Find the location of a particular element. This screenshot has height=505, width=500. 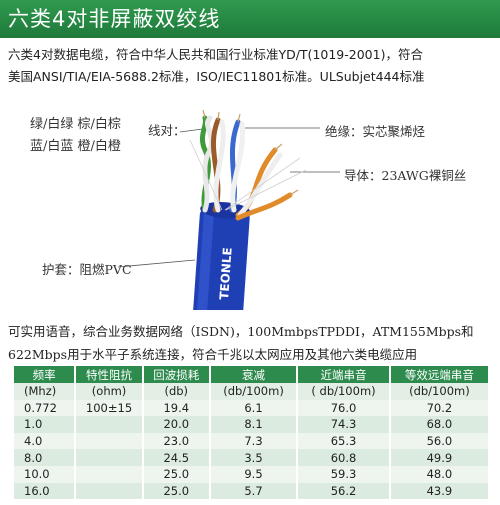

jacket-pointer-line is located at coordinates (156, 263).